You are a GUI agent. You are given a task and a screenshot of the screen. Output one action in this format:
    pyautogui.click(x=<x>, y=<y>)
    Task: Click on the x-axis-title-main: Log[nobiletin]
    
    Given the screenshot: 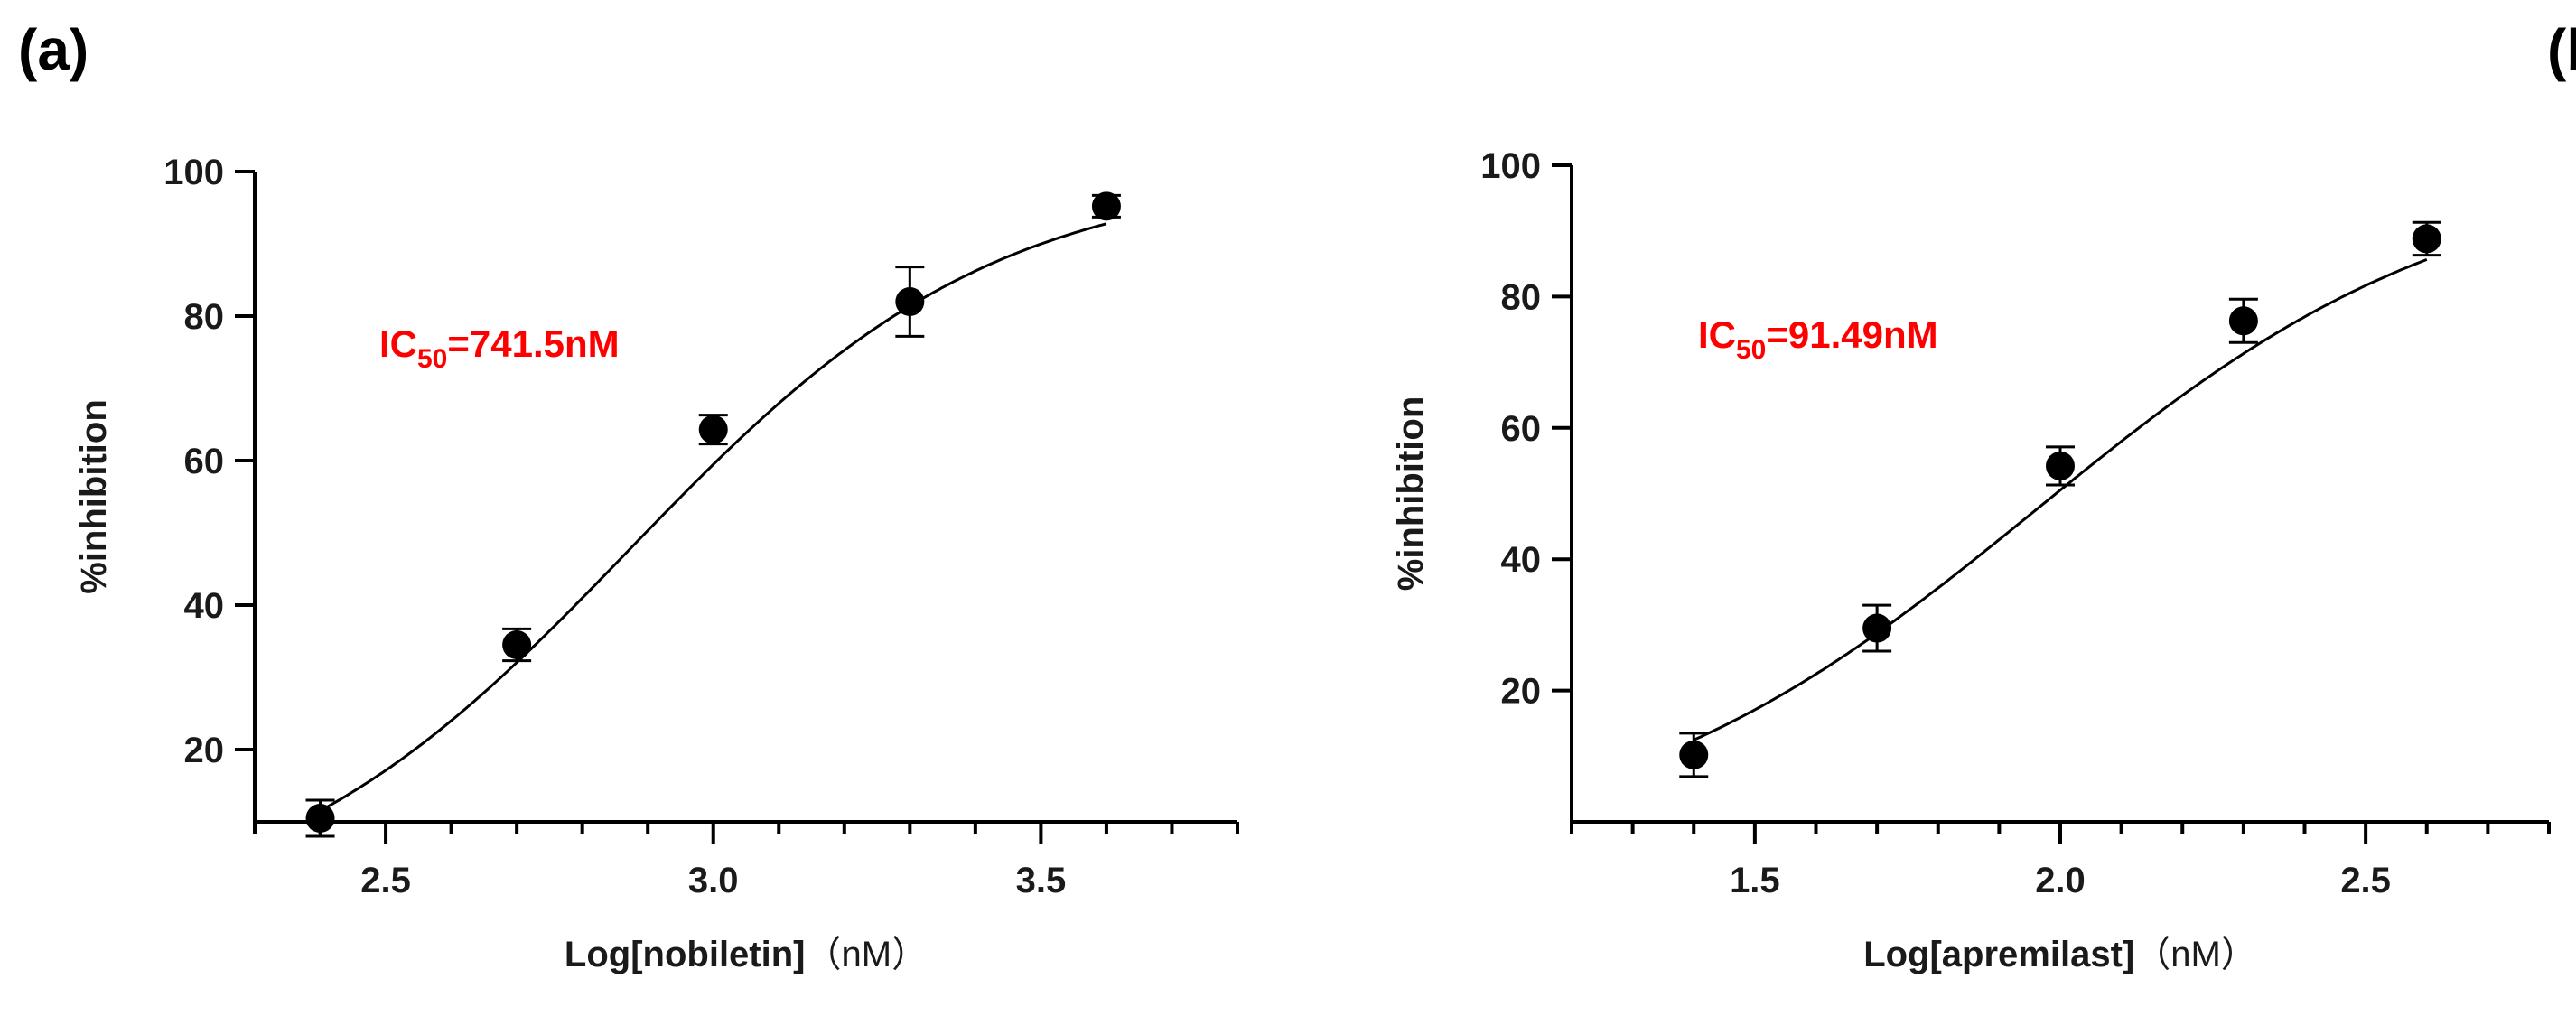 What is the action you would take?
    pyautogui.click(x=686, y=955)
    